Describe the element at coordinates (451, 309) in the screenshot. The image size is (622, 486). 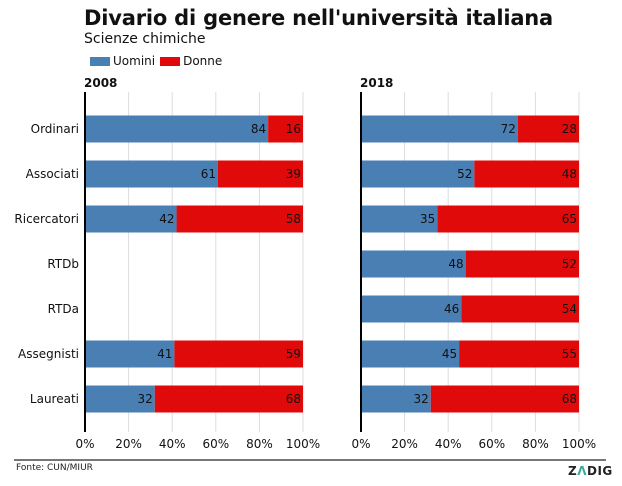
I see `data-label-uomini: 46` at that location.